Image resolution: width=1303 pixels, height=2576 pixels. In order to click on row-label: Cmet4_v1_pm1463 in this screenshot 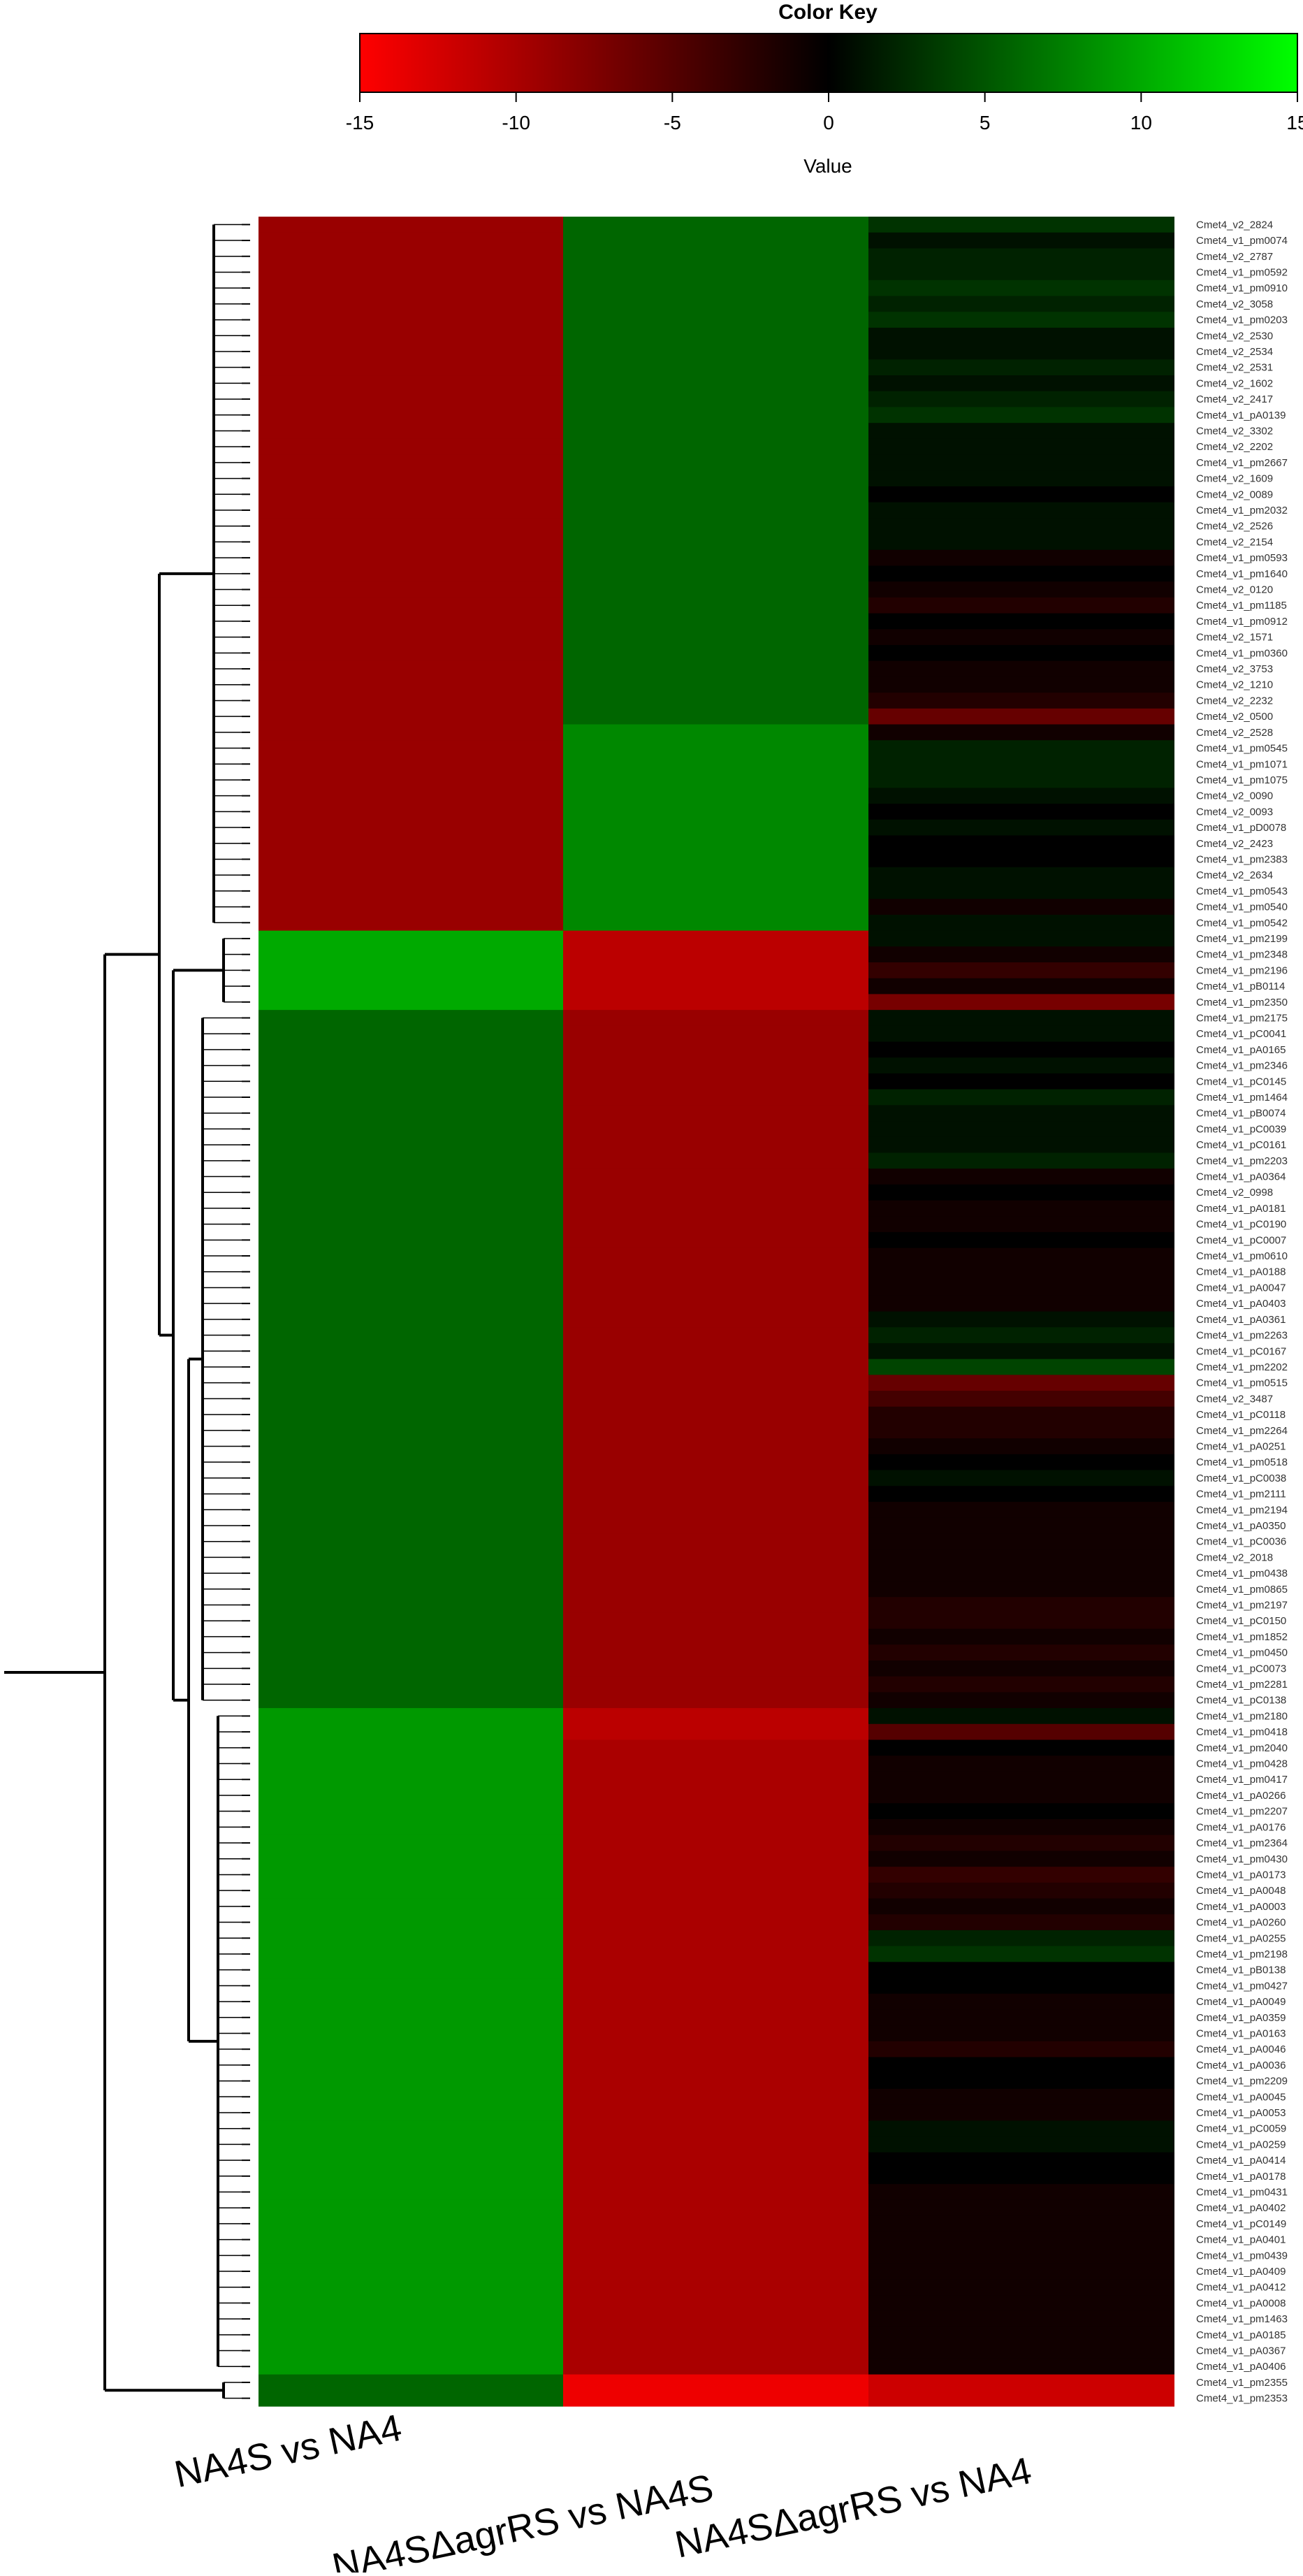, I will do `click(1242, 2319)`.